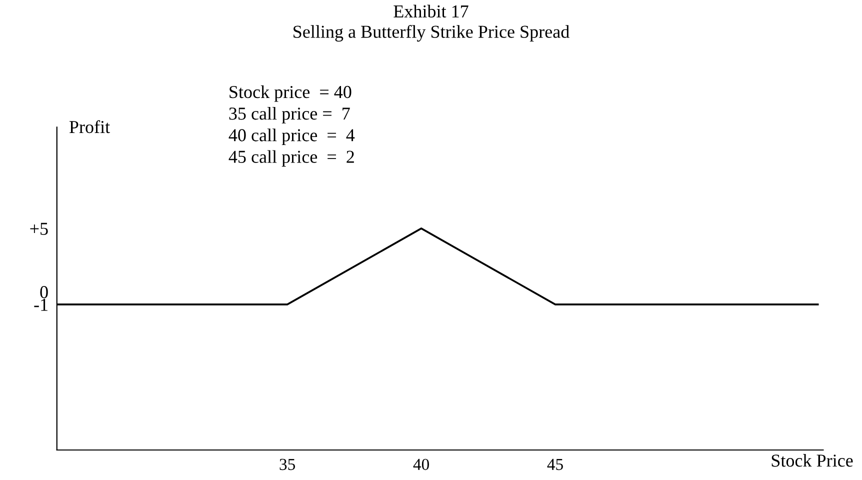  Describe the element at coordinates (289, 115) in the screenshot. I see `text: 35 call price = 7` at that location.